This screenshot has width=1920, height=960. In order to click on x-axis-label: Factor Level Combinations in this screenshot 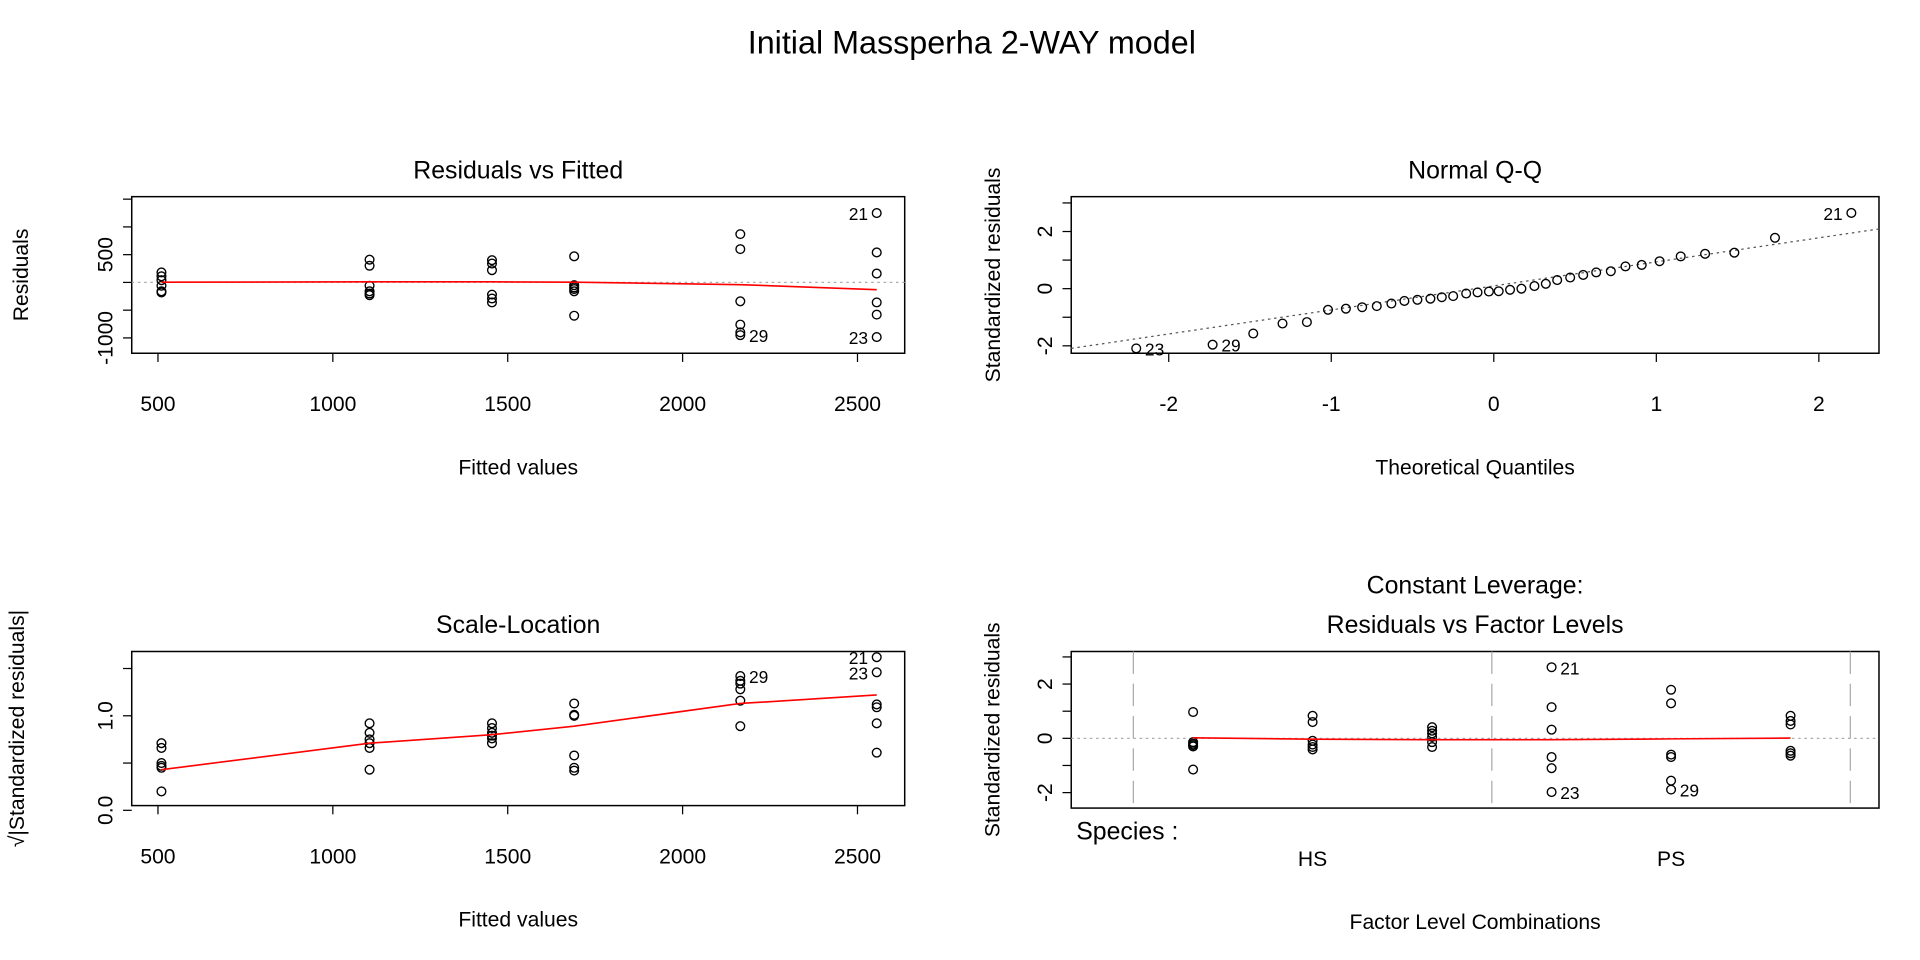, I will do `click(1475, 922)`.